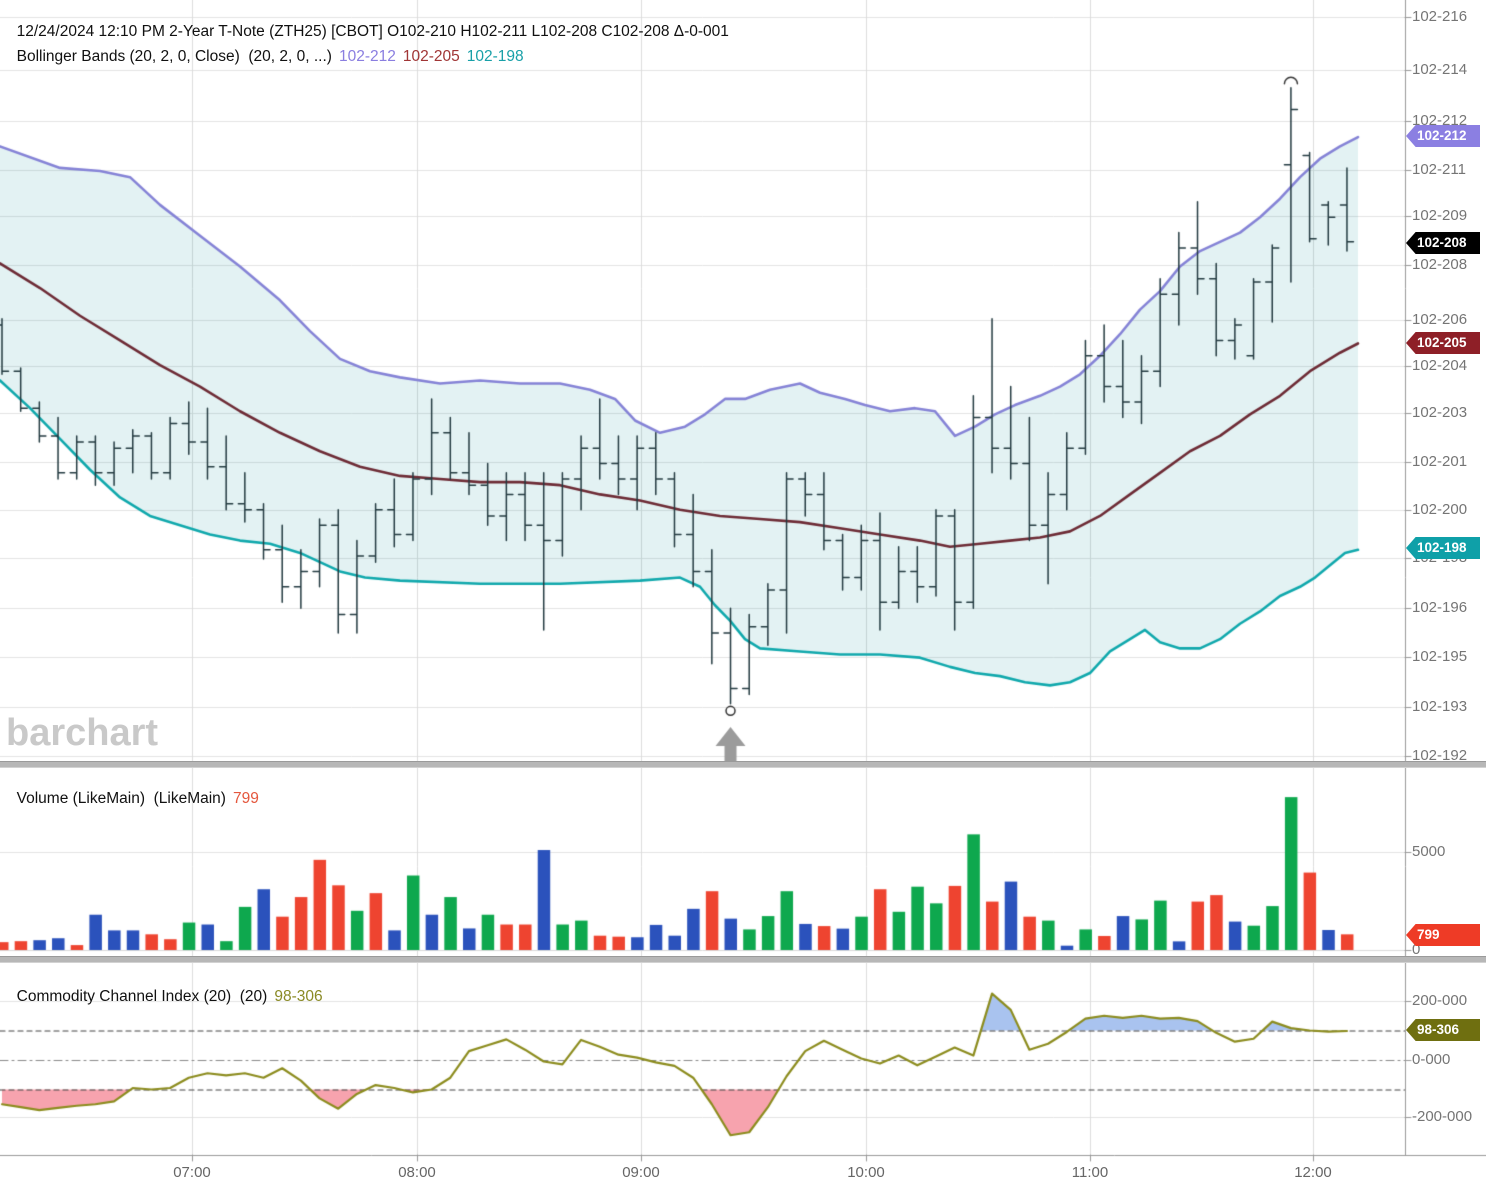 The width and height of the screenshot is (1486, 1191). What do you see at coordinates (1429, 851) in the screenshot?
I see `volume-axis-label: 5000` at bounding box center [1429, 851].